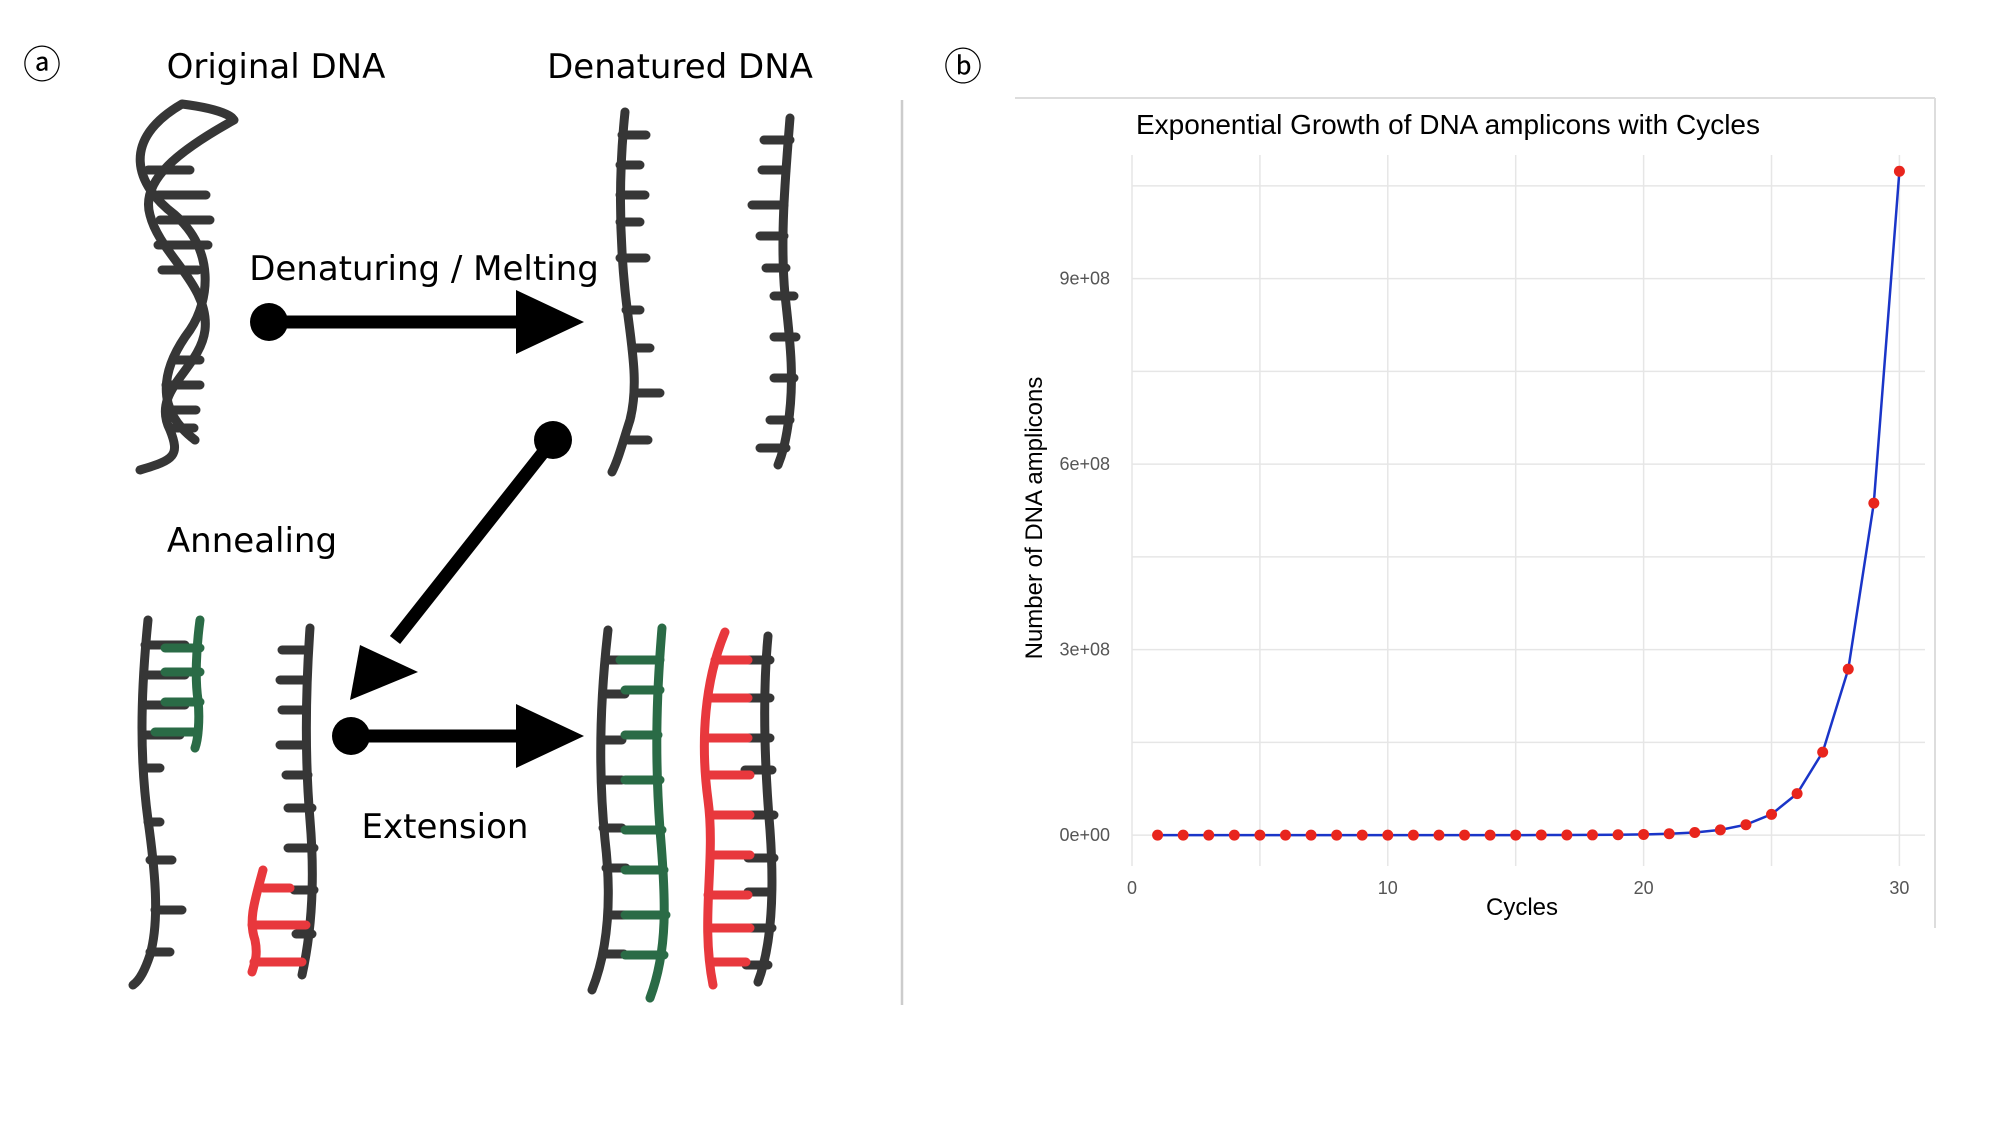 The image size is (2000, 1125). Describe the element at coordinates (963, 67) in the screenshot. I see `panel-b-marker: ⓑ` at that location.